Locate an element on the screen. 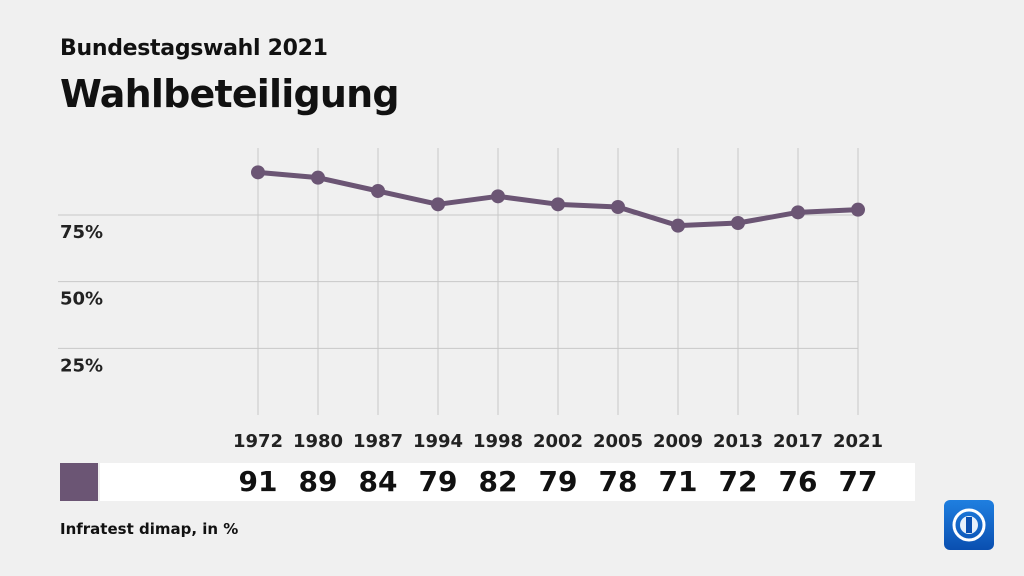 The height and width of the screenshot is (576, 1024). x-tick-label: 2013 is located at coordinates (738, 441).